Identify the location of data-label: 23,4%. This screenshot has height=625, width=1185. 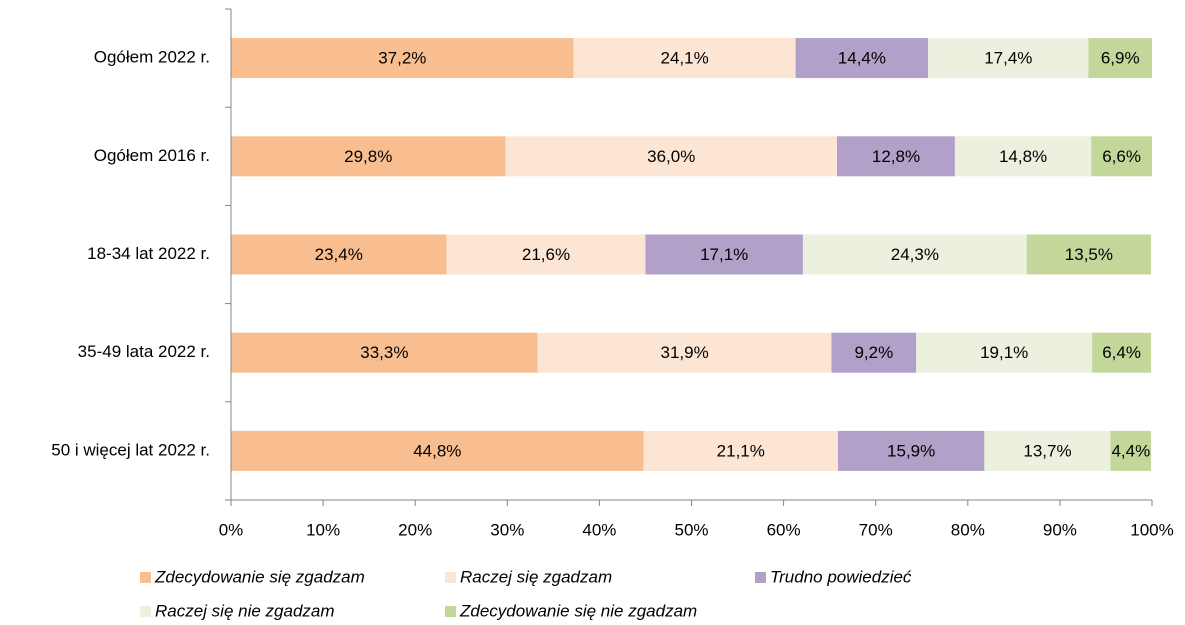
(339, 254).